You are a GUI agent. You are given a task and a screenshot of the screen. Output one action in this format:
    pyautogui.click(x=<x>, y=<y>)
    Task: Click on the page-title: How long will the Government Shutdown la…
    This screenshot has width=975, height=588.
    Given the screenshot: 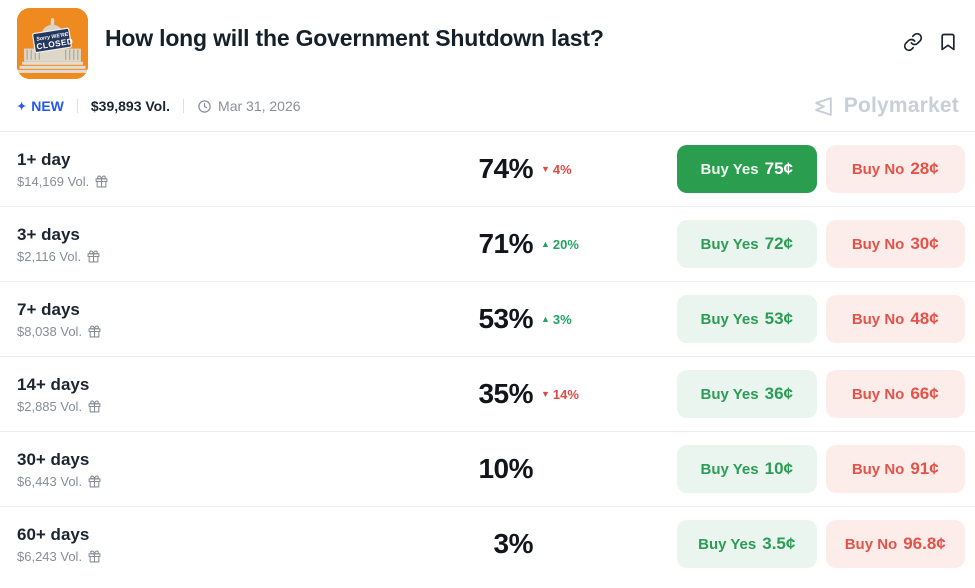 What is the action you would take?
    pyautogui.click(x=354, y=38)
    